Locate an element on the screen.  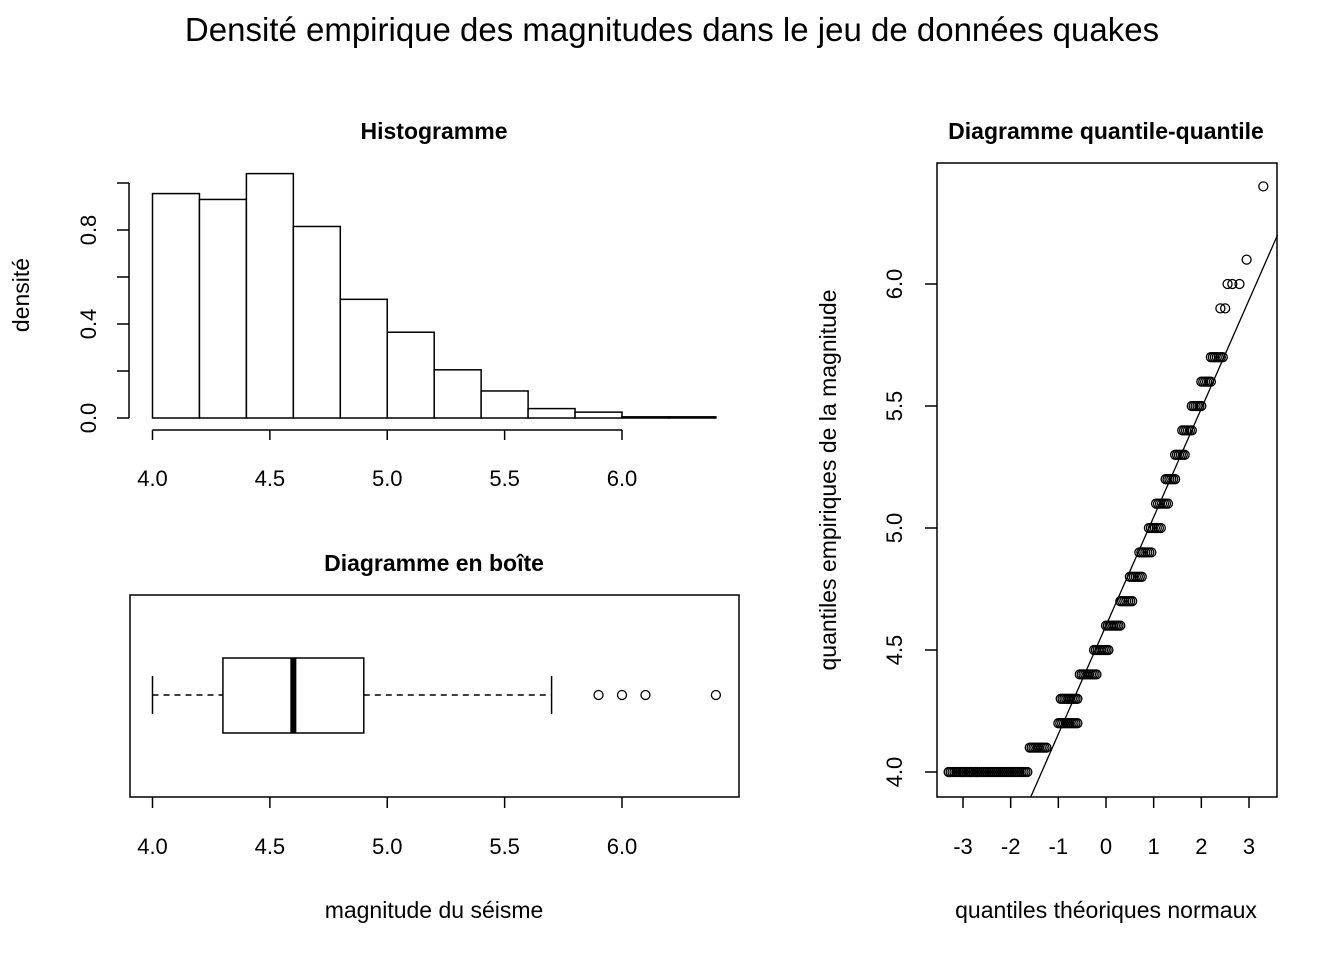
boxplot-x-tick-label: 4.5 is located at coordinates (270, 846).